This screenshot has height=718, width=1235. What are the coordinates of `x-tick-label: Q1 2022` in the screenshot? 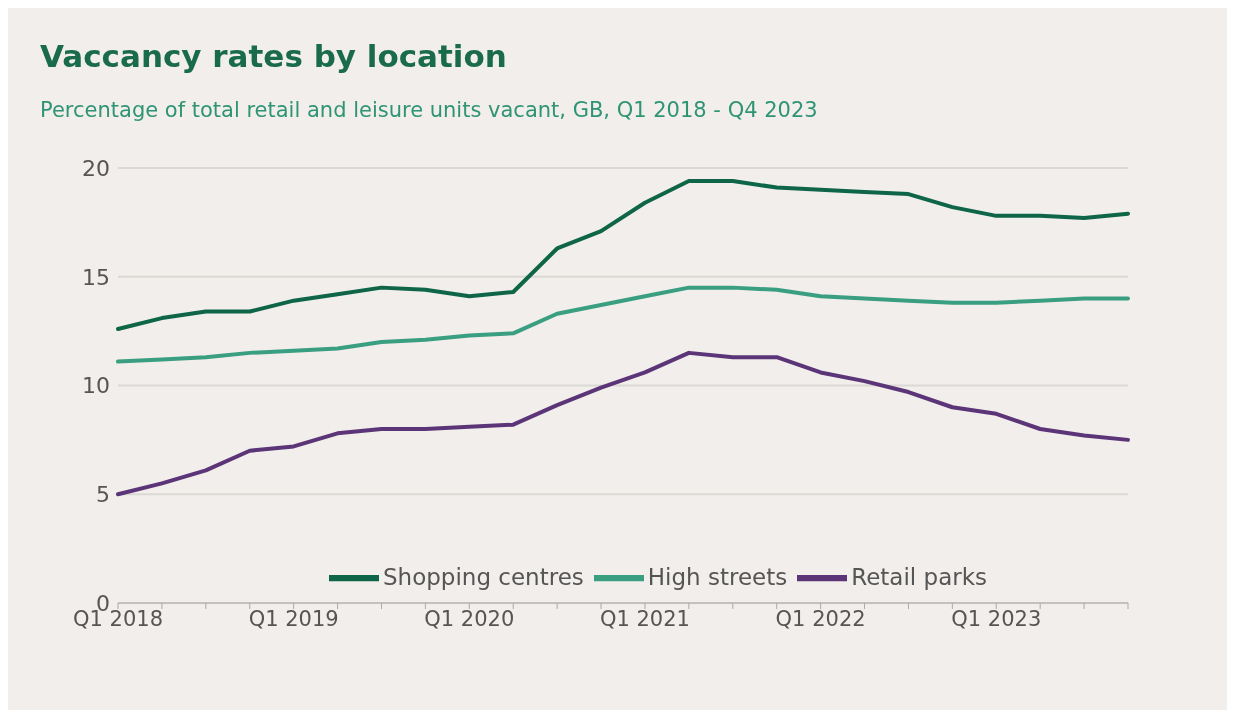 It's located at (820, 618).